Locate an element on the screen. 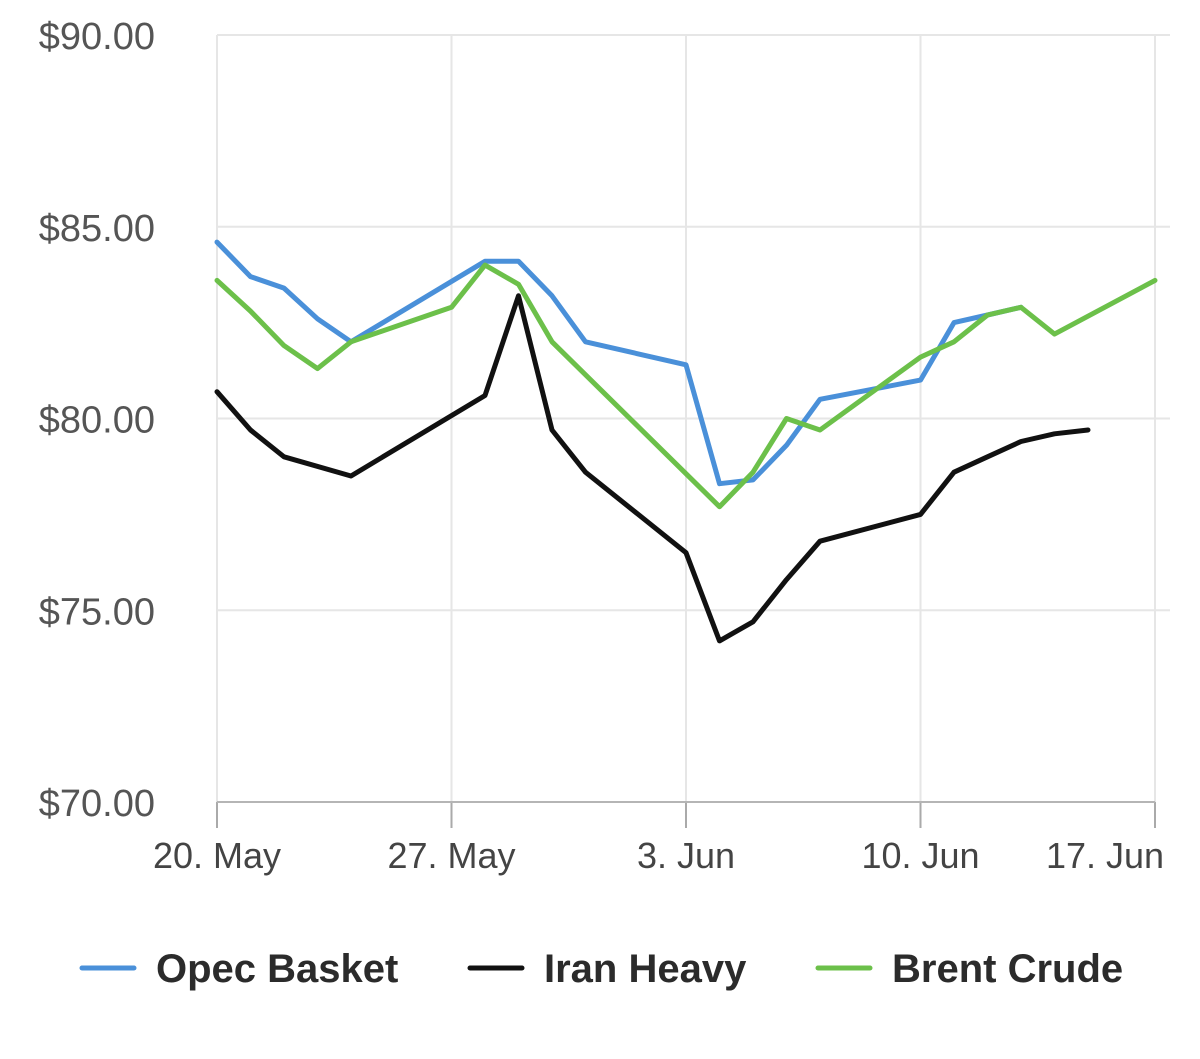  legend: Opec Basket Iran Heavy Brent Crude is located at coordinates (601, 969).